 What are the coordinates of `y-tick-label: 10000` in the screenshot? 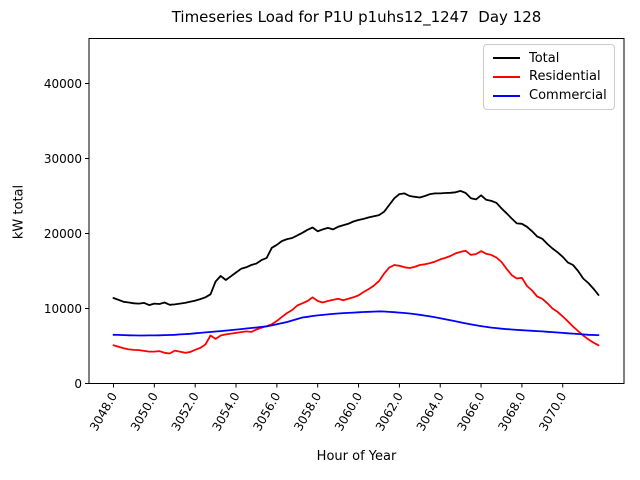 It's located at (63, 309).